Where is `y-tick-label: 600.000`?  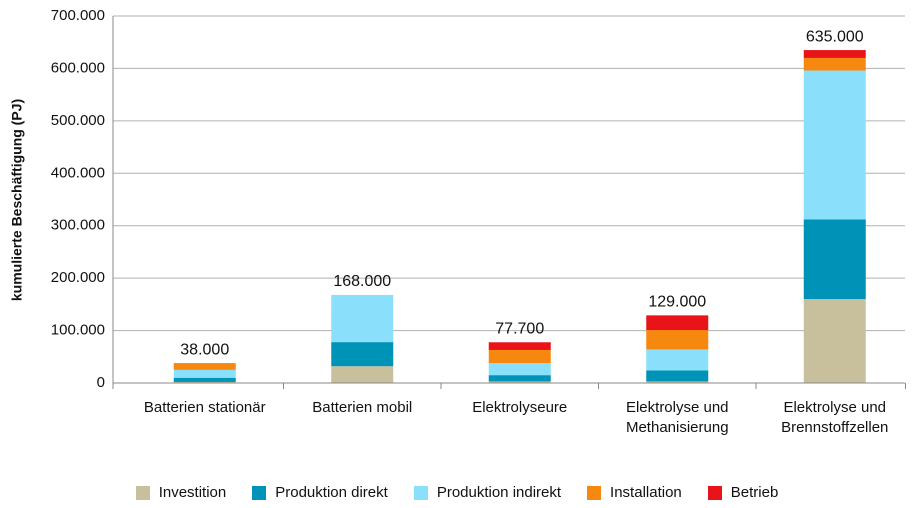 y-tick-label: 600.000 is located at coordinates (78, 67).